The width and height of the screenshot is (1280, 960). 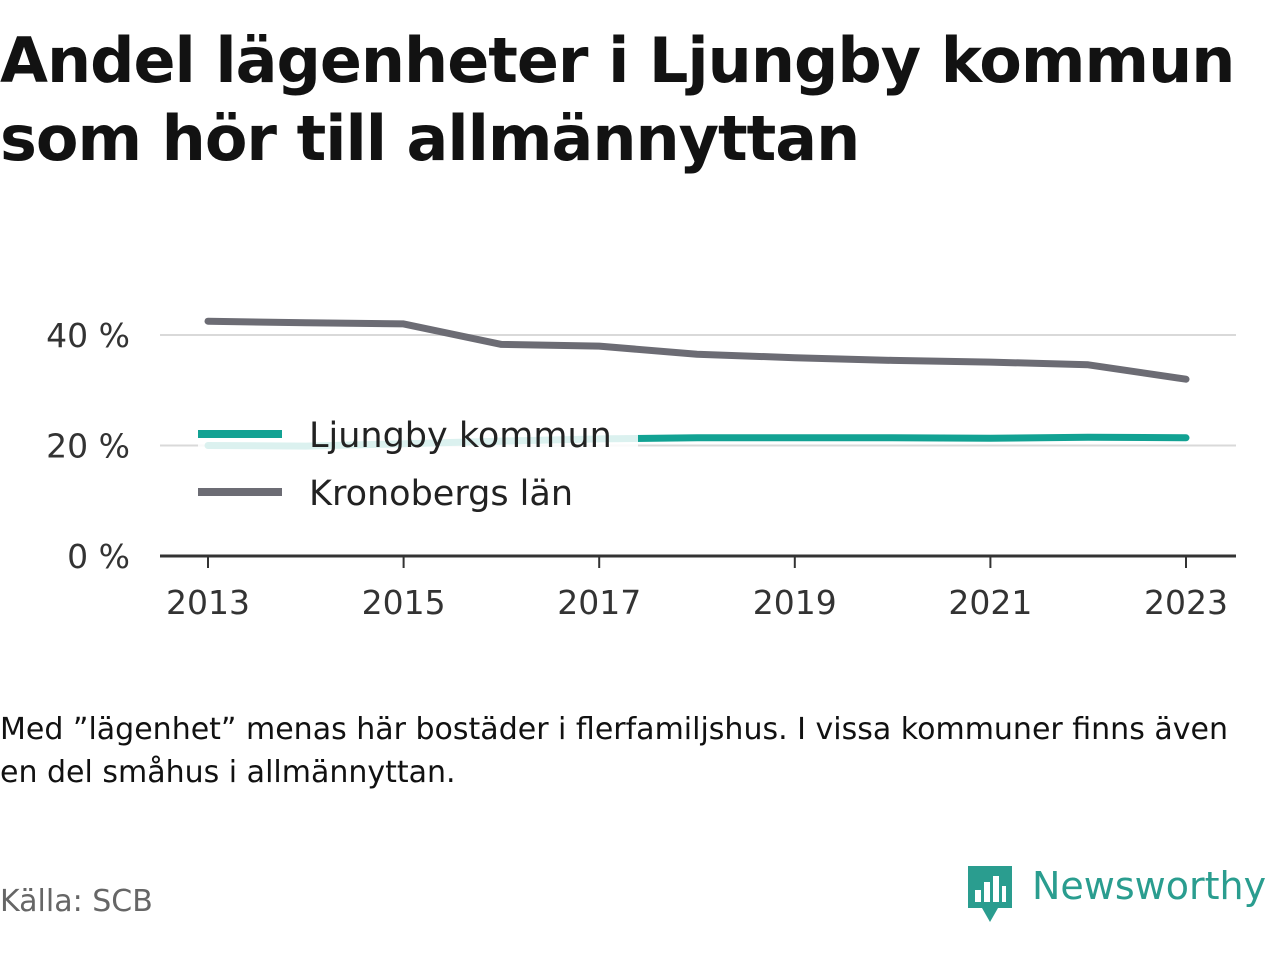 I want to click on brand: Newsworthy, so click(x=1115, y=894).